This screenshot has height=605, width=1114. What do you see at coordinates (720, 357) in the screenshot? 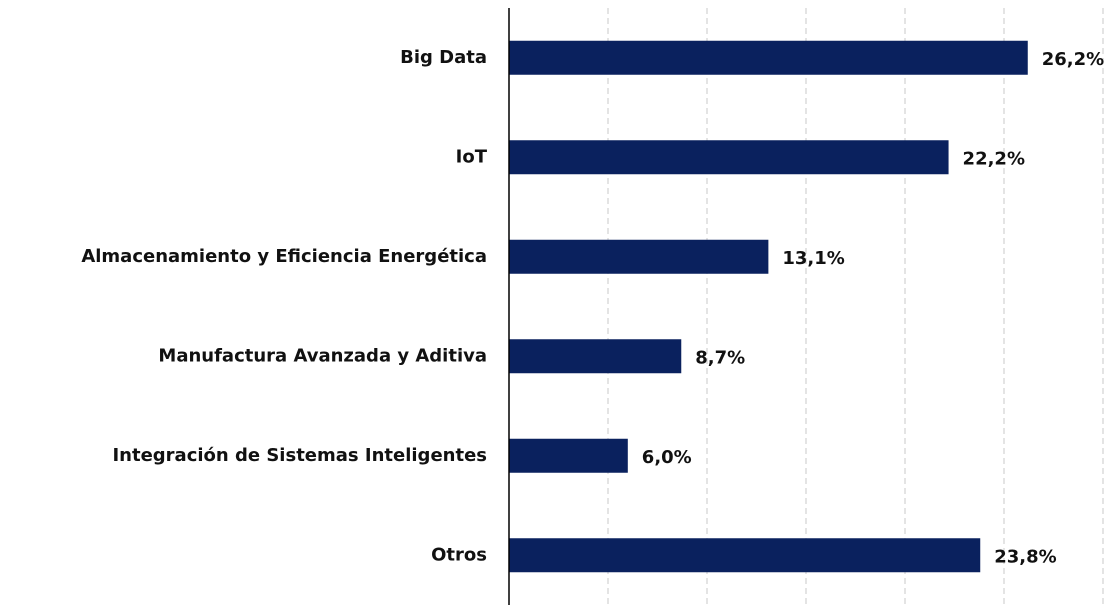
I see `data-label: 8,7%` at bounding box center [720, 357].